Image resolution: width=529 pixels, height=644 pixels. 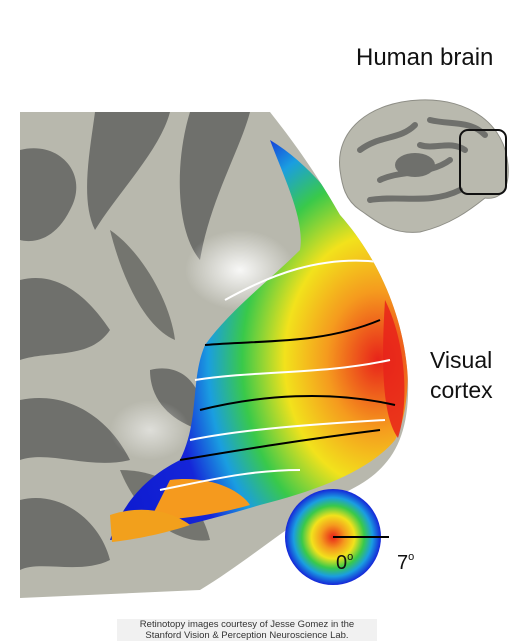 What do you see at coordinates (424, 166) in the screenshot?
I see `brain-icon` at bounding box center [424, 166].